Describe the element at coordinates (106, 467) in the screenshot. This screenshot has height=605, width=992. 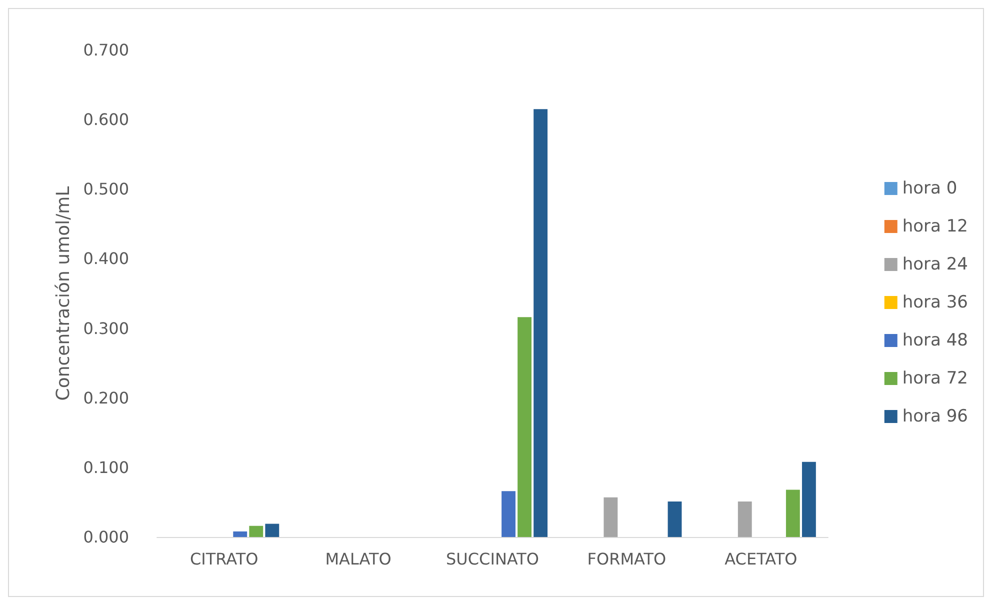
I see `y-tick-label: 0.100` at that location.